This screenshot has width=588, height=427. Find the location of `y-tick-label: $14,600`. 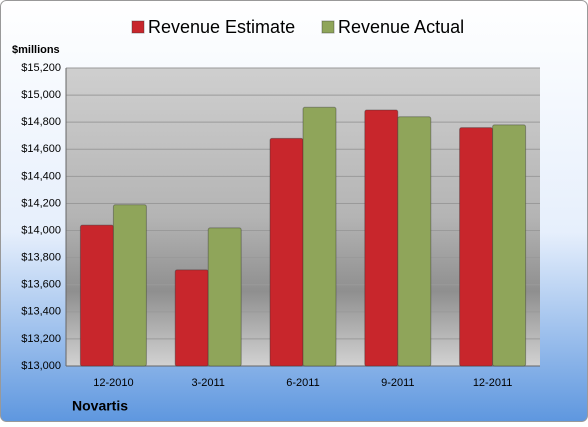

y-tick-label: $14,600 is located at coordinates (41, 149).